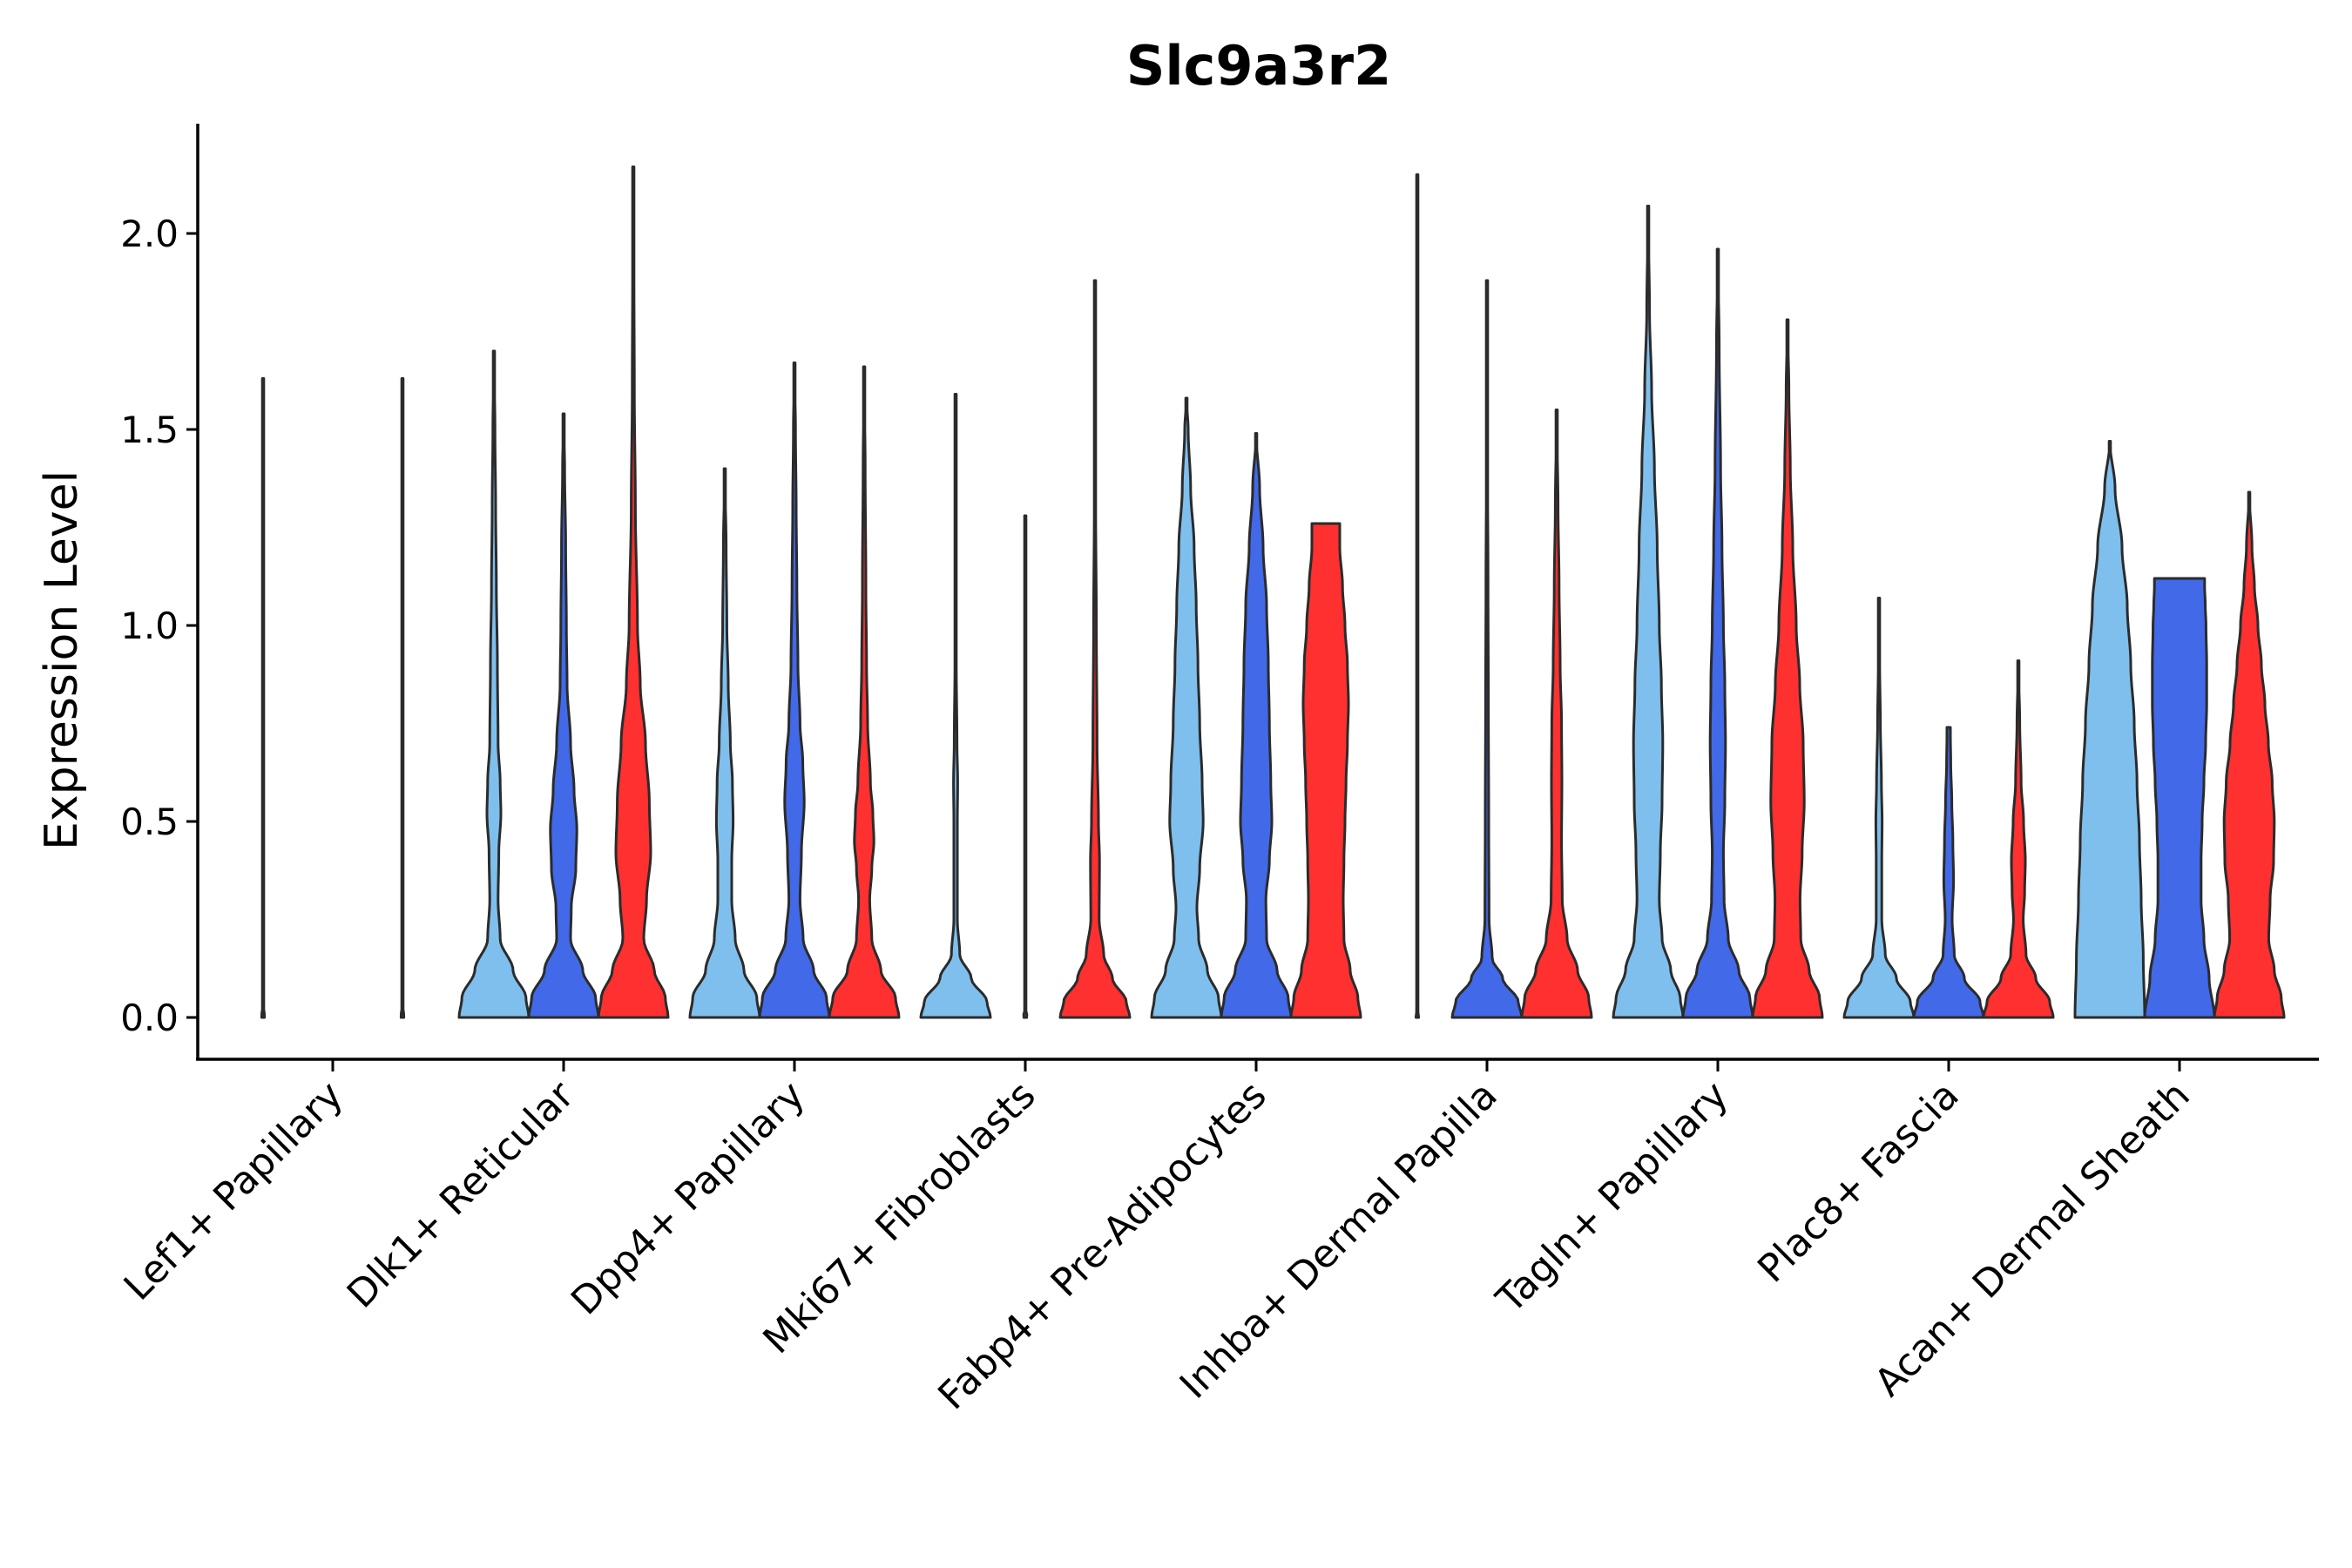 This screenshot has height=1568, width=2352. What do you see at coordinates (150, 234) in the screenshot?
I see `y-tick-label: 2.0` at bounding box center [150, 234].